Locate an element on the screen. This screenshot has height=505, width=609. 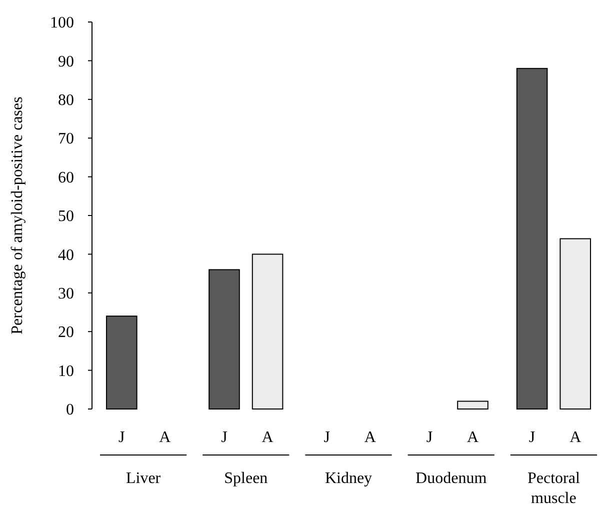
y-tick-label: 100 is located at coordinates (62, 23).